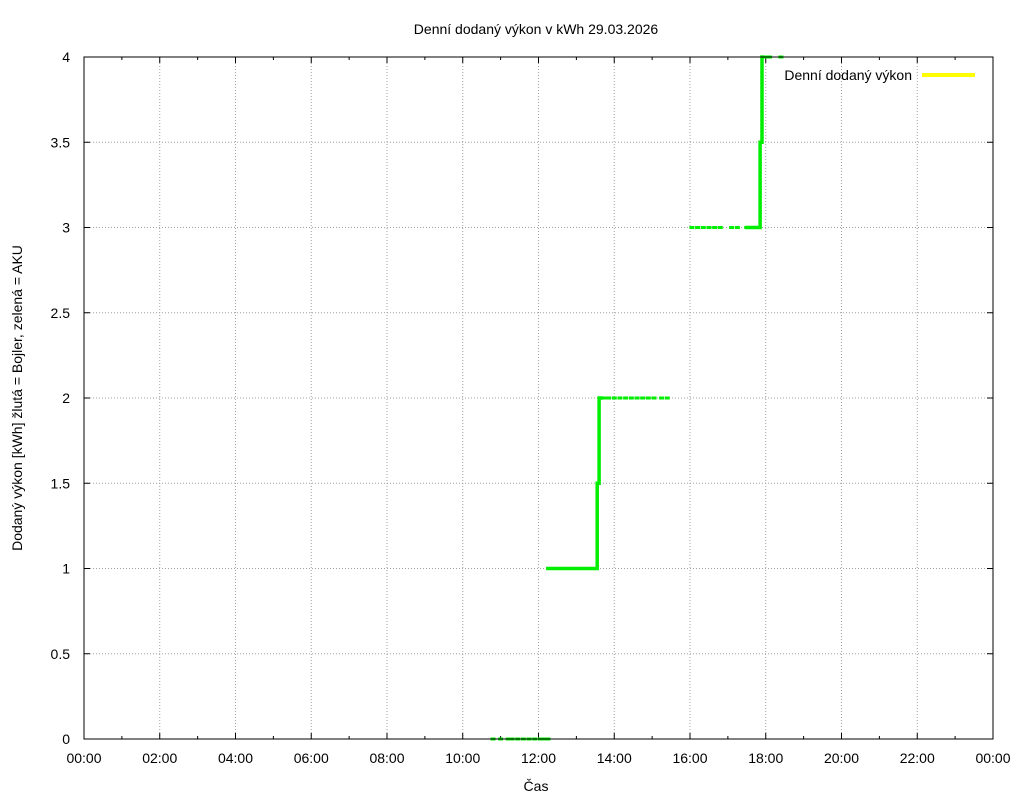 The height and width of the screenshot is (800, 1024). What do you see at coordinates (159, 758) in the screenshot?
I see `x-tick-label: 02:00` at bounding box center [159, 758].